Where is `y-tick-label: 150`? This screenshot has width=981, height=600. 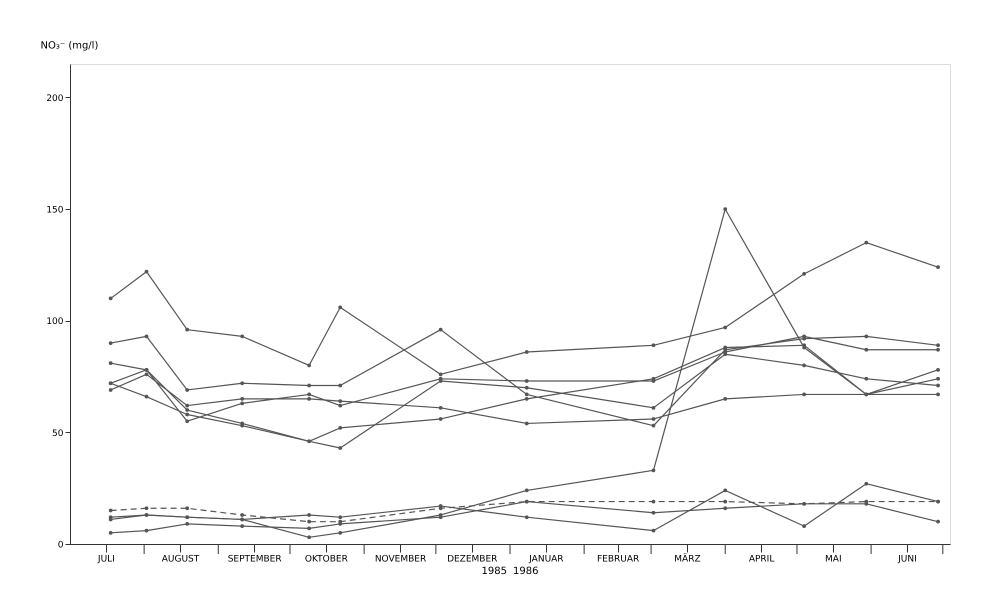 y-tick-label: 150 is located at coordinates (55, 211).